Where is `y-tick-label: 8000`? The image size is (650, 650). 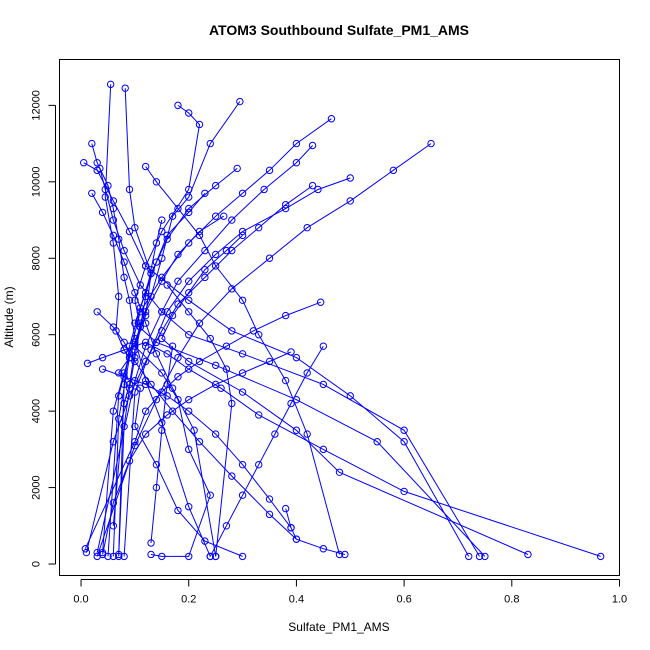 y-tick-label: 8000 is located at coordinates (37, 258).